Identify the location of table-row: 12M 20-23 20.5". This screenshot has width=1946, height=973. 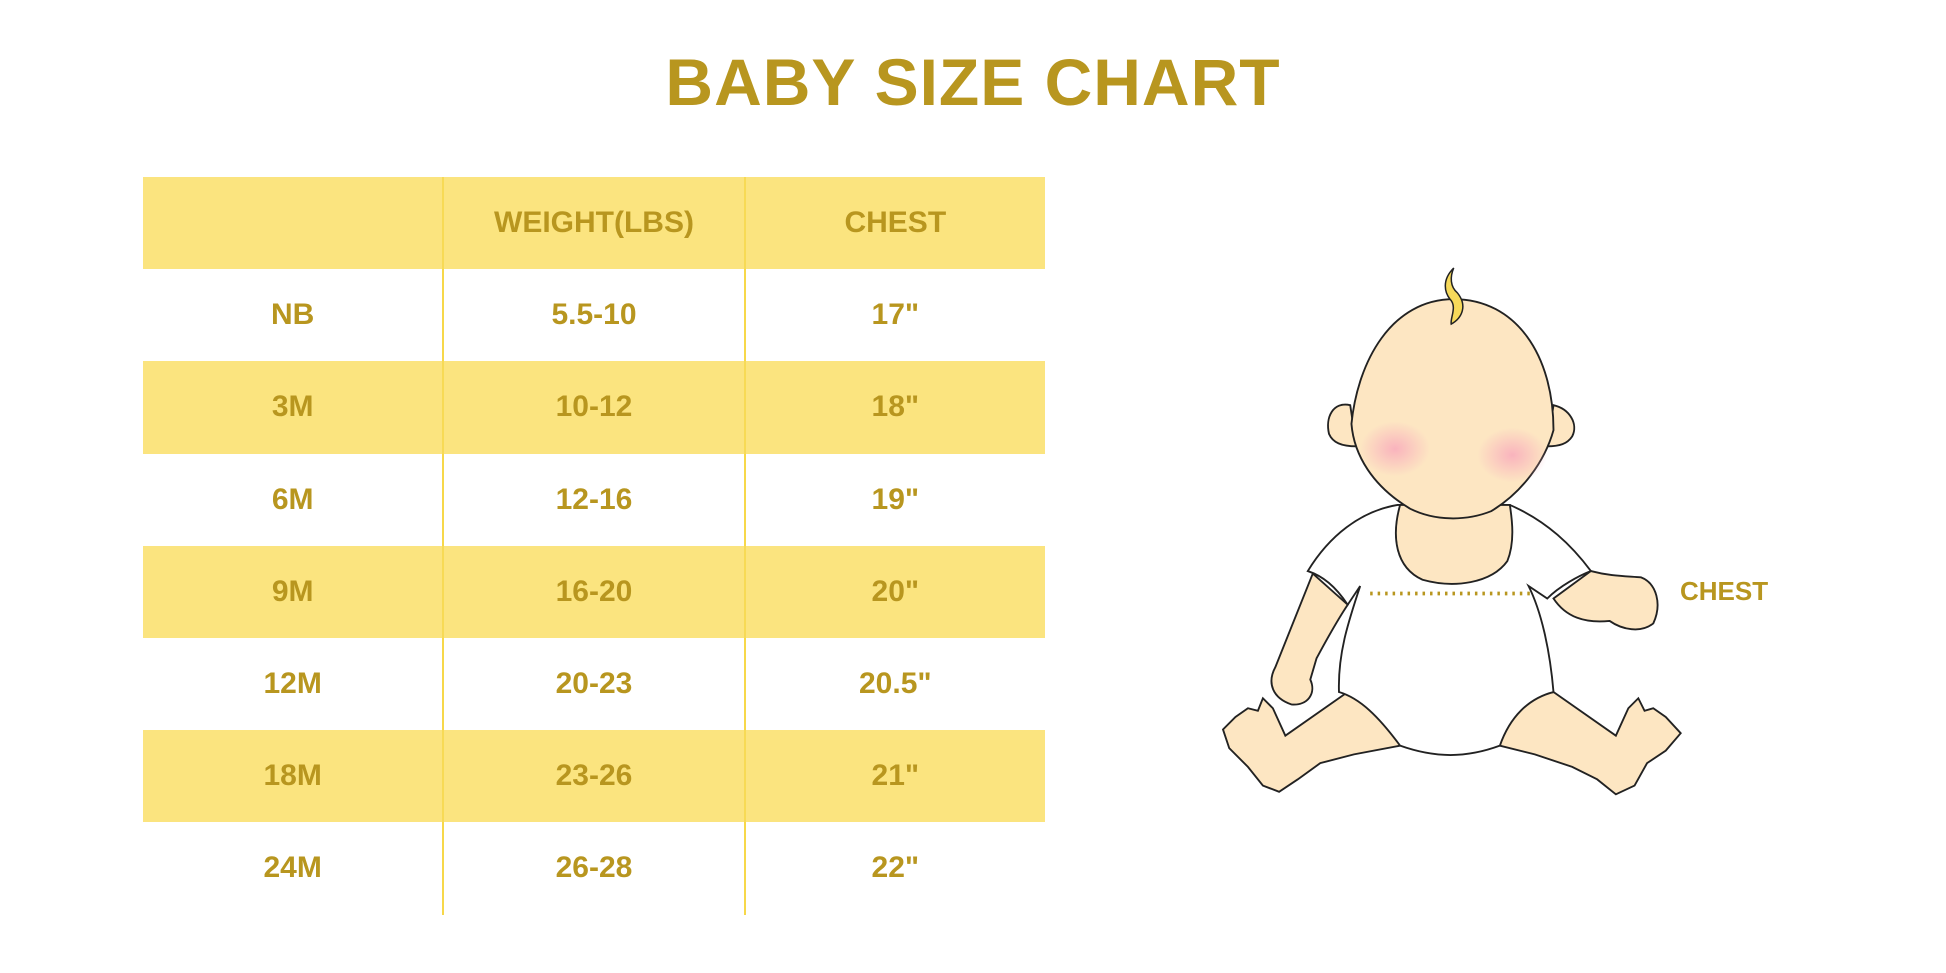
(594, 684).